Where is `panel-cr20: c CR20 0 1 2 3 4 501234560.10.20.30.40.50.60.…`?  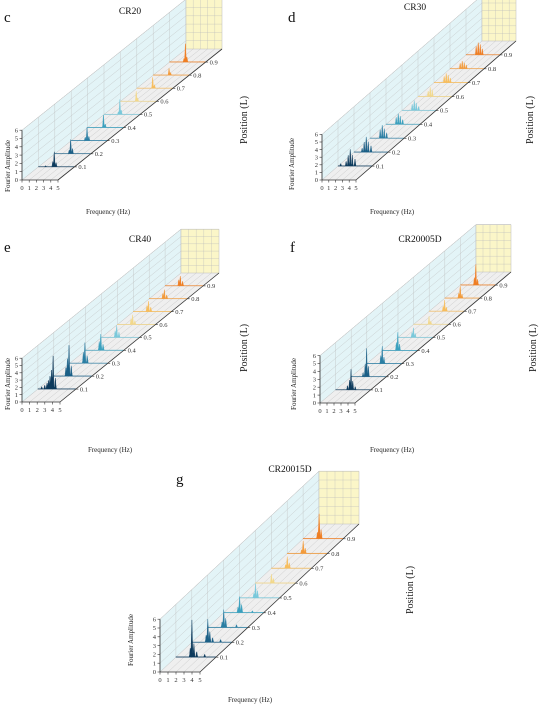
panel-cr20: c CR20 0 1 2 3 4 501234560.10.20.30.40.50.60.… is located at coordinates (127, 108).